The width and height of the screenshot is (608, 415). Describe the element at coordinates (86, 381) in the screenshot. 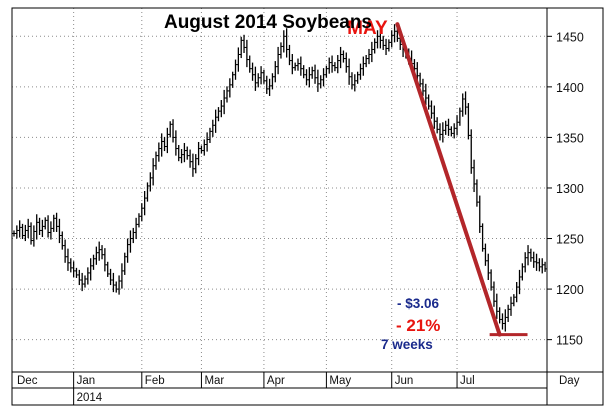

I see `x-tick-label: Jan` at that location.